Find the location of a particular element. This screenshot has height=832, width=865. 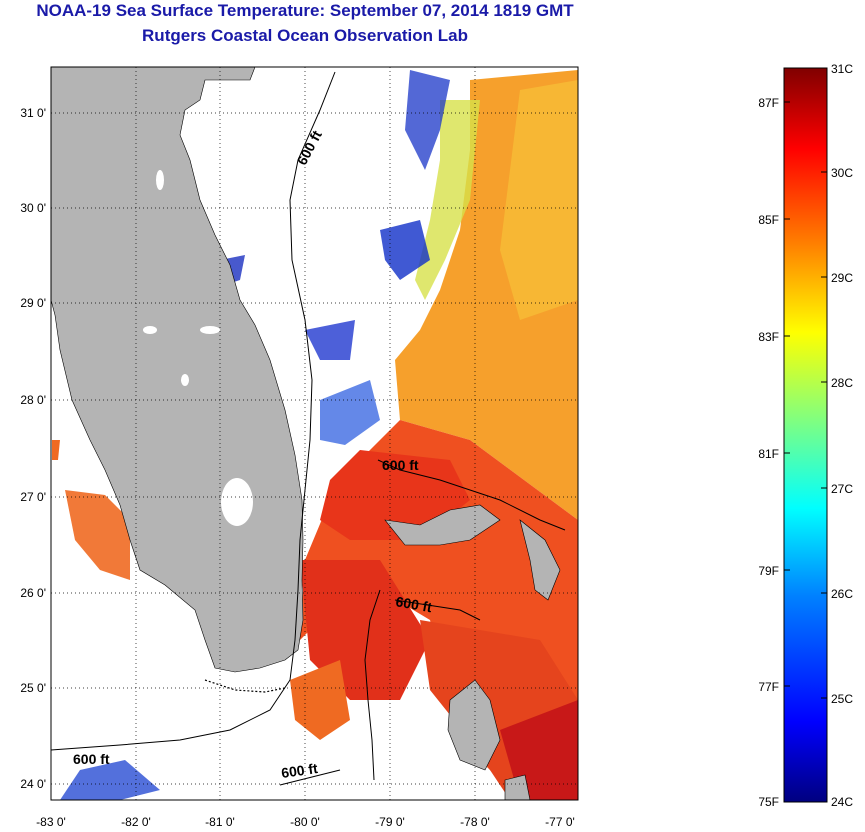

lat-tick-label: 27 0' is located at coordinates (33, 497).